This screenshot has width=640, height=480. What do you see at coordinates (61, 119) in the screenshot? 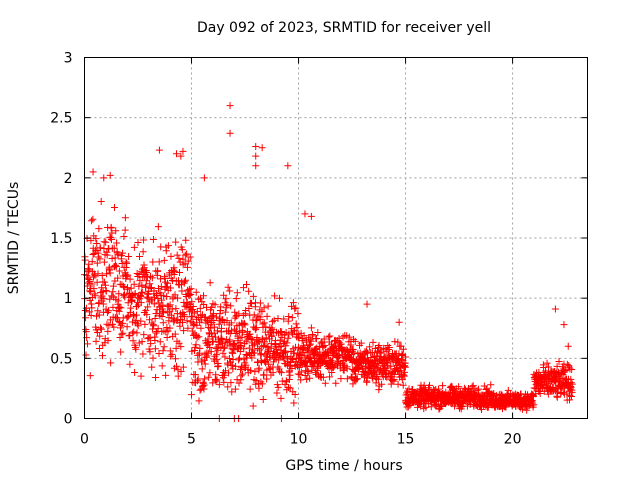
I see `y-tick-label: 2.5` at bounding box center [61, 119].